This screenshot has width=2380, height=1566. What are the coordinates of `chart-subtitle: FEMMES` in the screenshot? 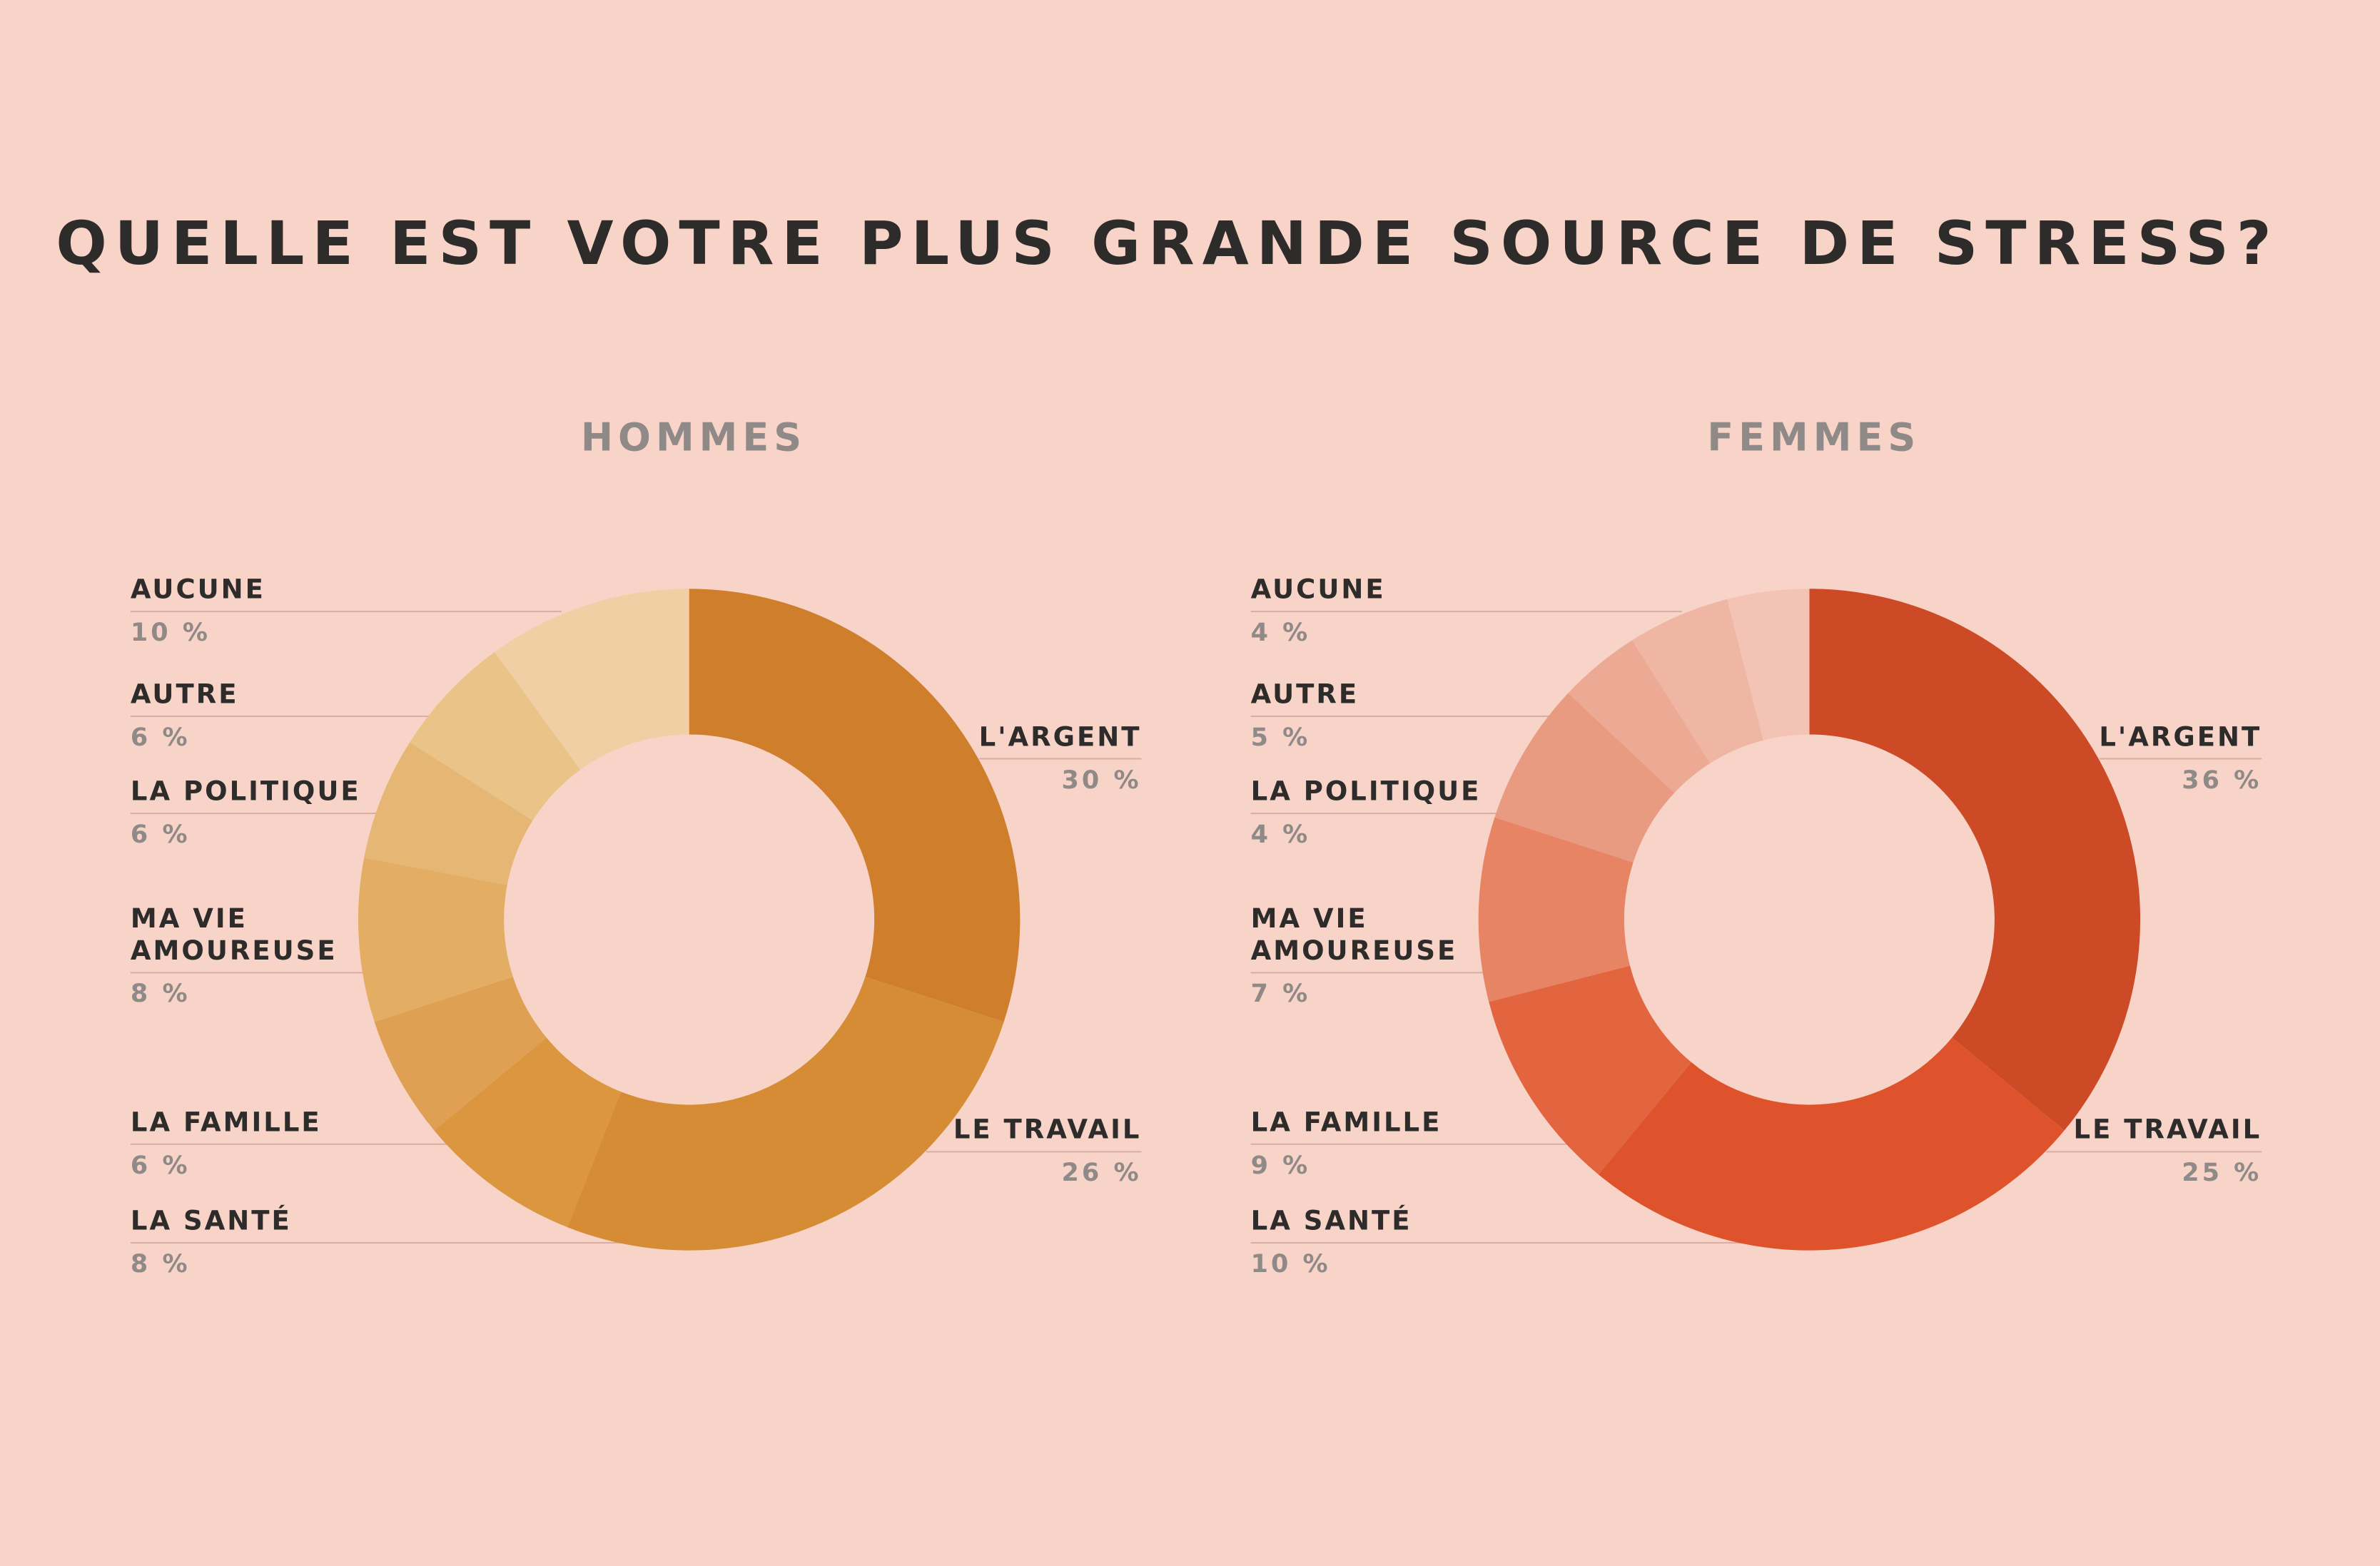 It's located at (1813, 437).